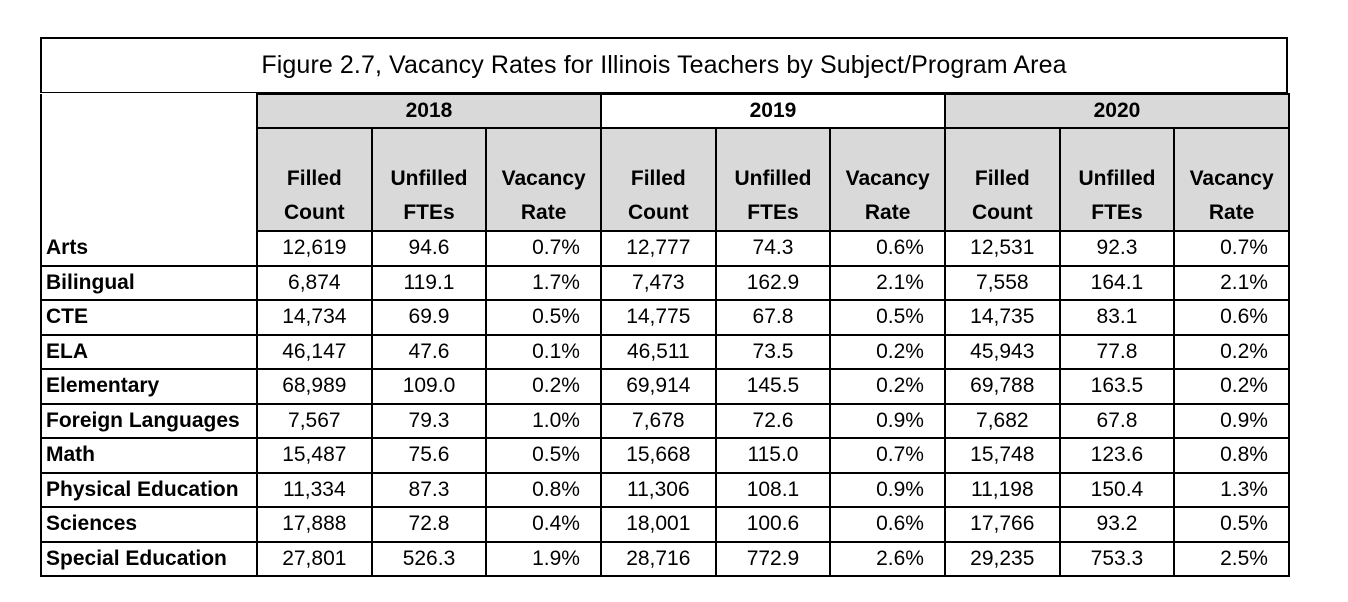 The height and width of the screenshot is (602, 1348). Describe the element at coordinates (543, 525) in the screenshot. I see `table-cell: 0.4%` at that location.